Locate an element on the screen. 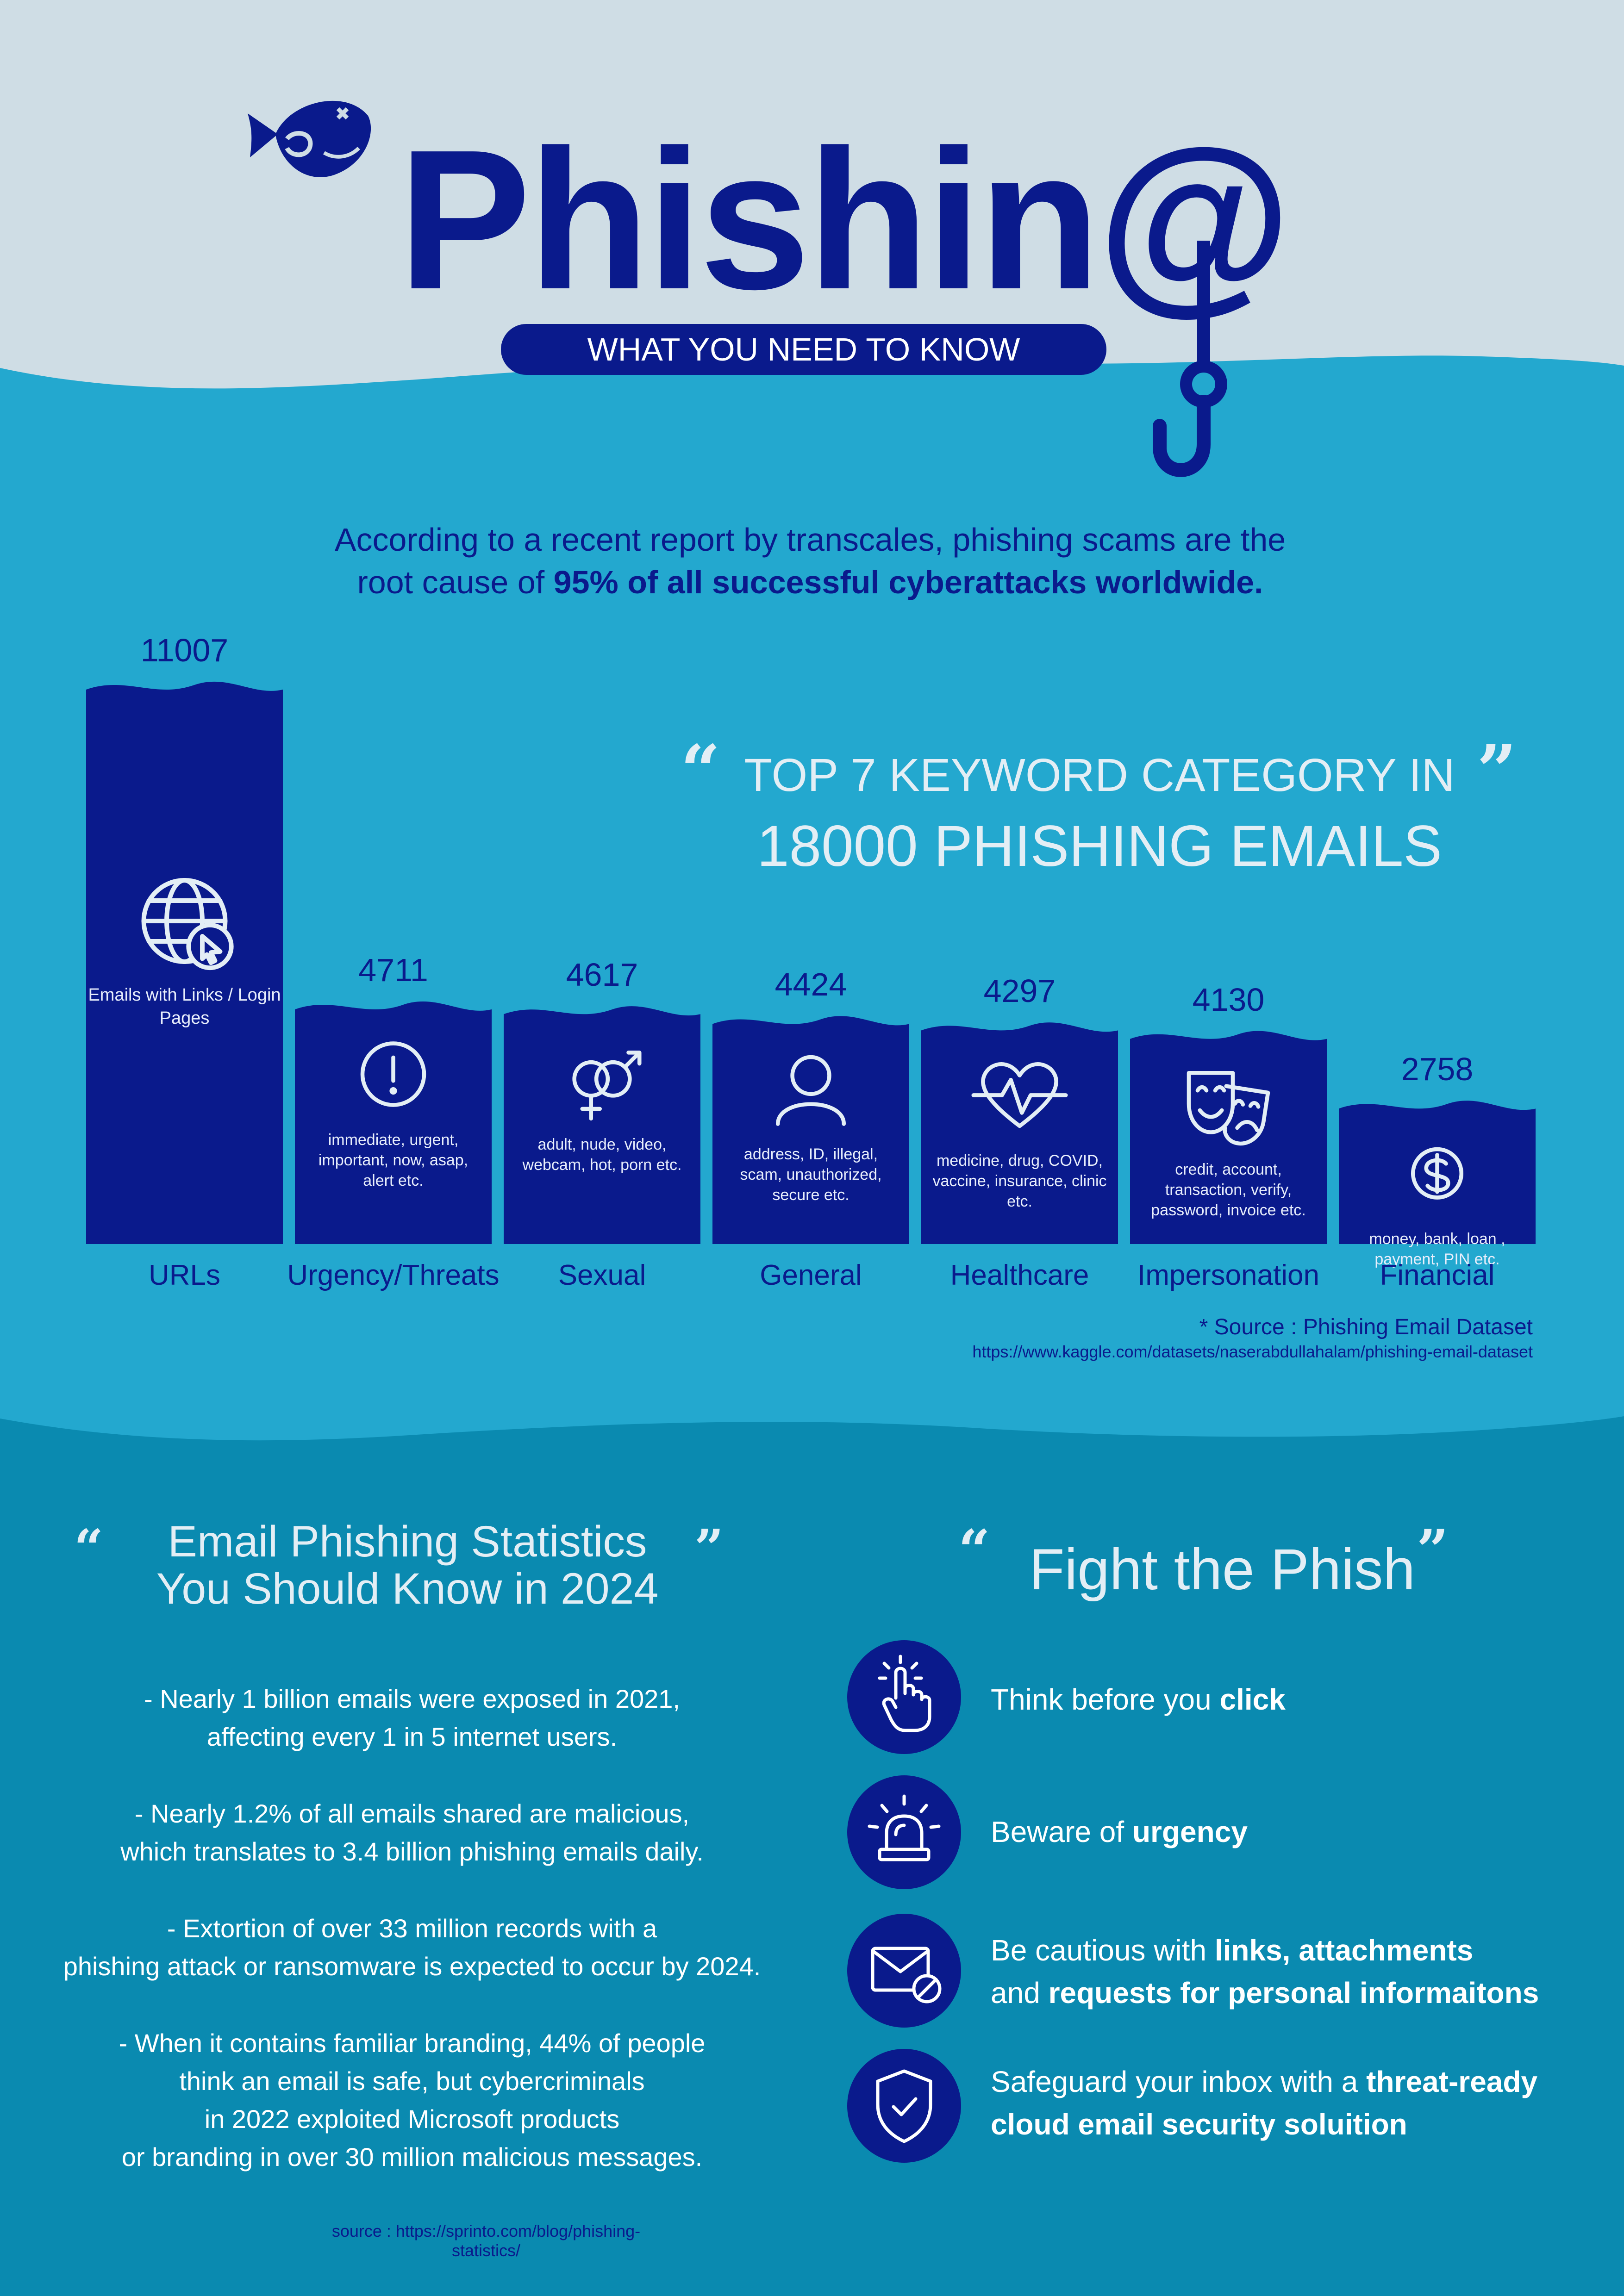 This screenshot has height=2296, width=1624. bar-category-label: Financial is located at coordinates (1437, 1275).